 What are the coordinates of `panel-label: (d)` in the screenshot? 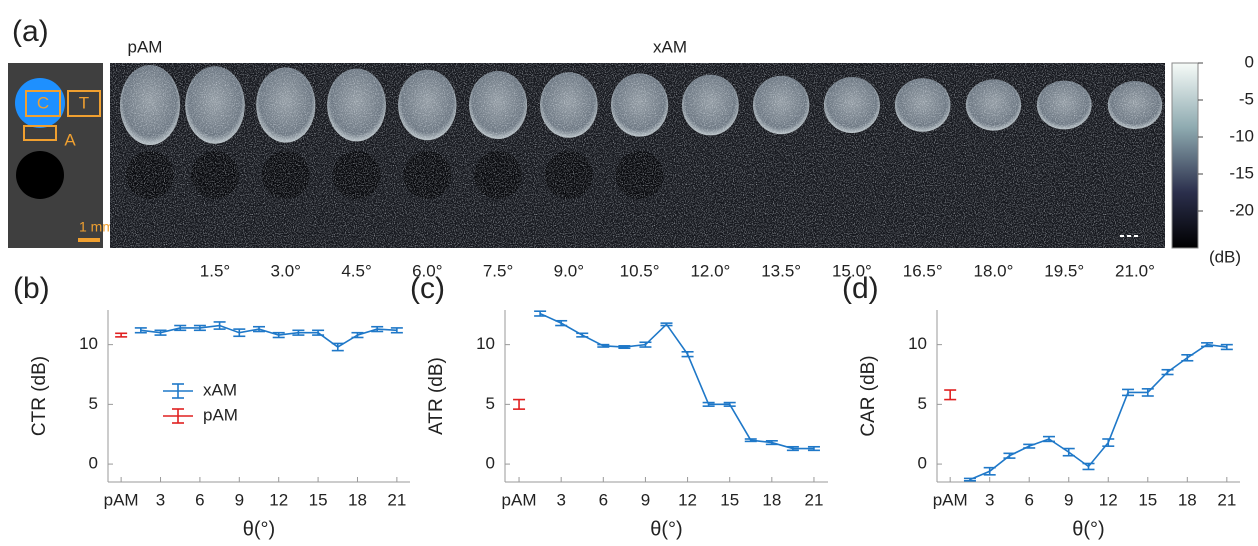 It's located at (860, 288).